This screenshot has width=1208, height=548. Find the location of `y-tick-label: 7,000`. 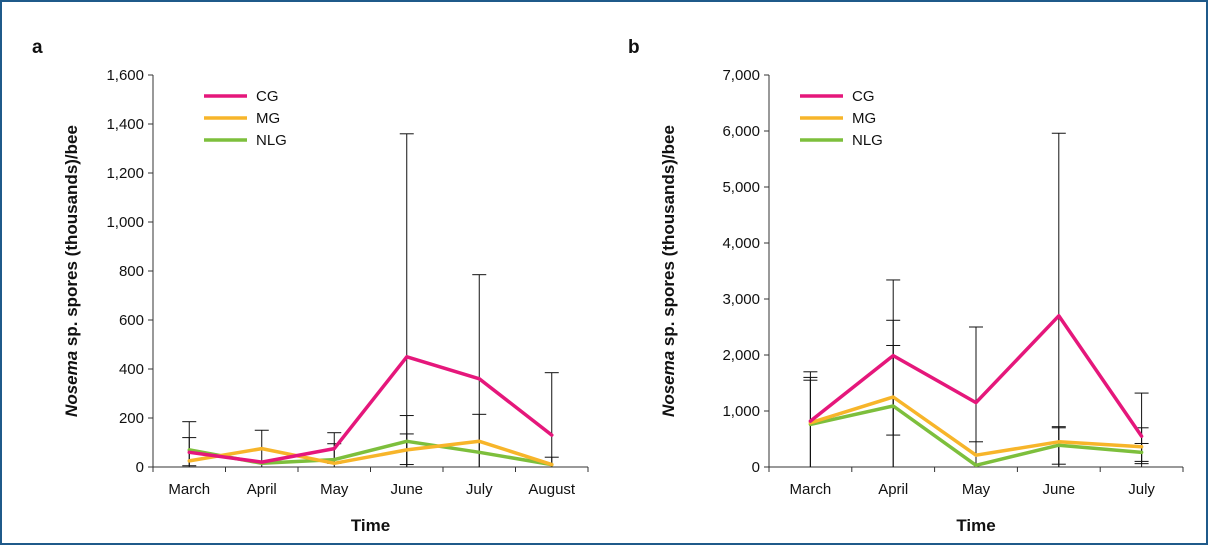

y-tick-label: 7,000 is located at coordinates (741, 75).